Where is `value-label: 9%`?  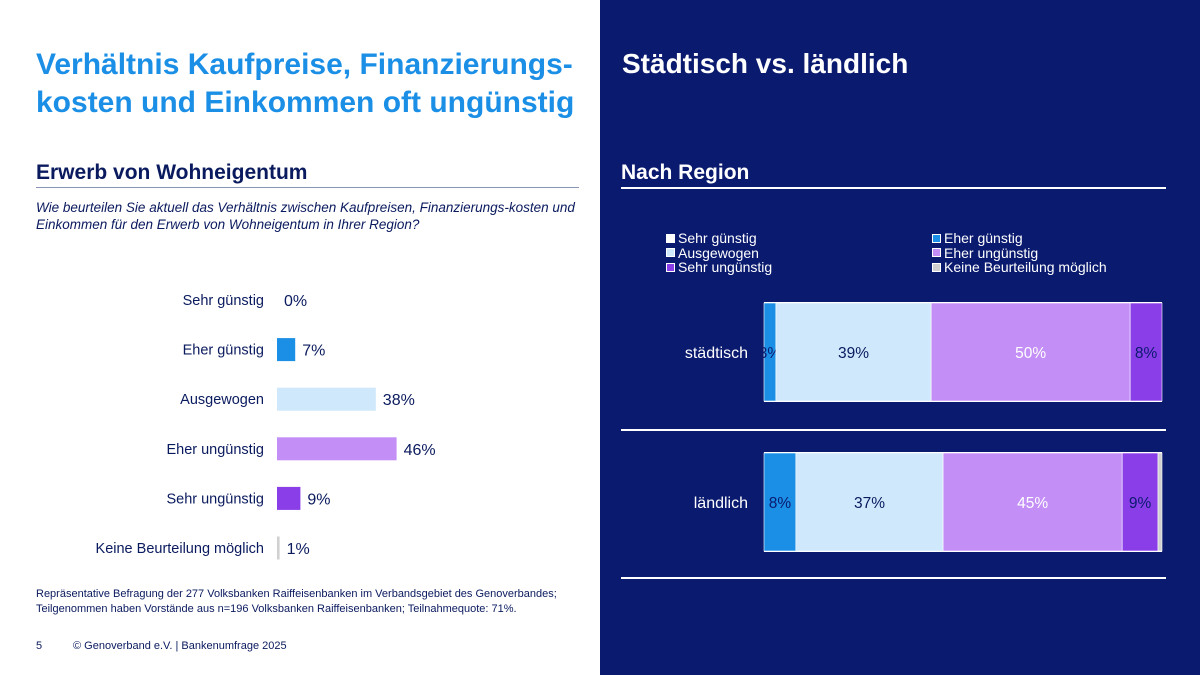
value-label: 9% is located at coordinates (318, 499).